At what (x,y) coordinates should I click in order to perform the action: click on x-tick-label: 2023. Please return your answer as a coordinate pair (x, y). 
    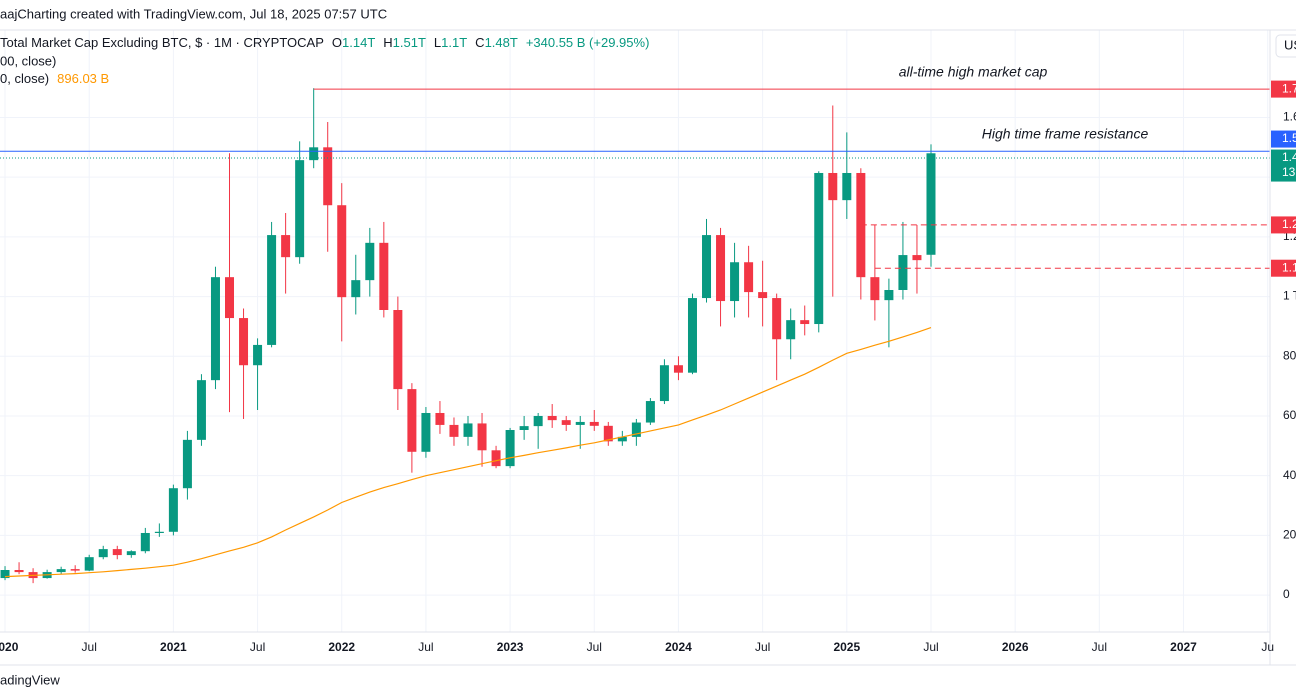
    Looking at the image, I should click on (510, 647).